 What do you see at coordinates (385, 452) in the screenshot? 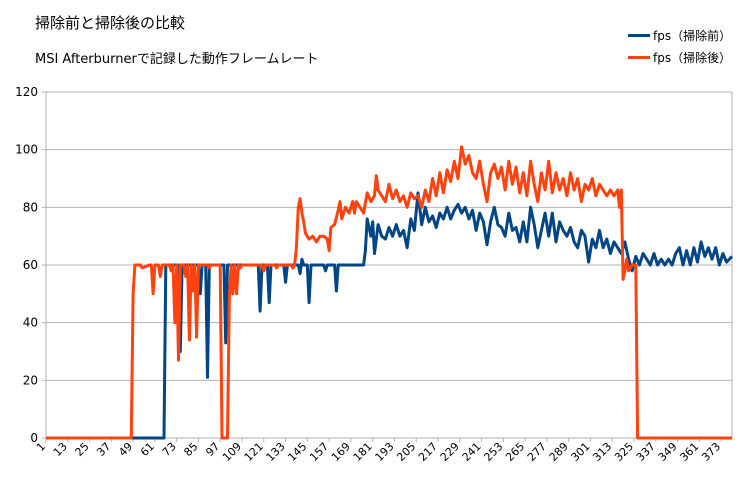
I see `x-tick-label: 193` at bounding box center [385, 452].